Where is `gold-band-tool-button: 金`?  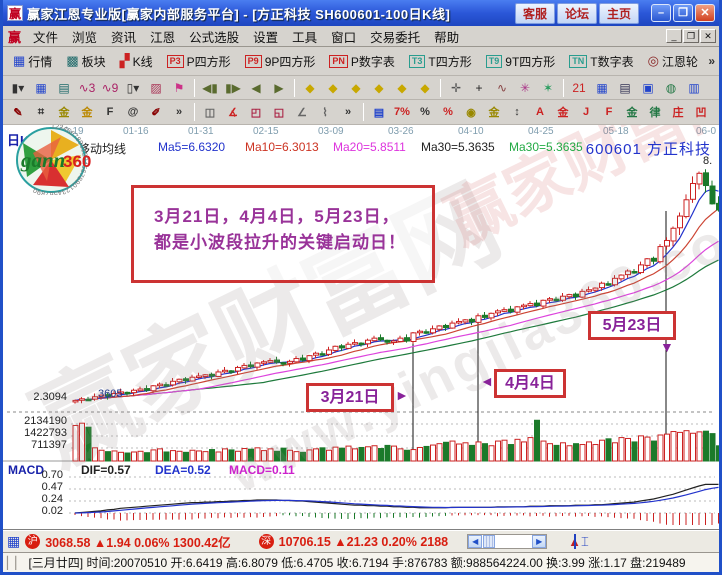 gold-band-tool-button: 金 is located at coordinates (64, 112).